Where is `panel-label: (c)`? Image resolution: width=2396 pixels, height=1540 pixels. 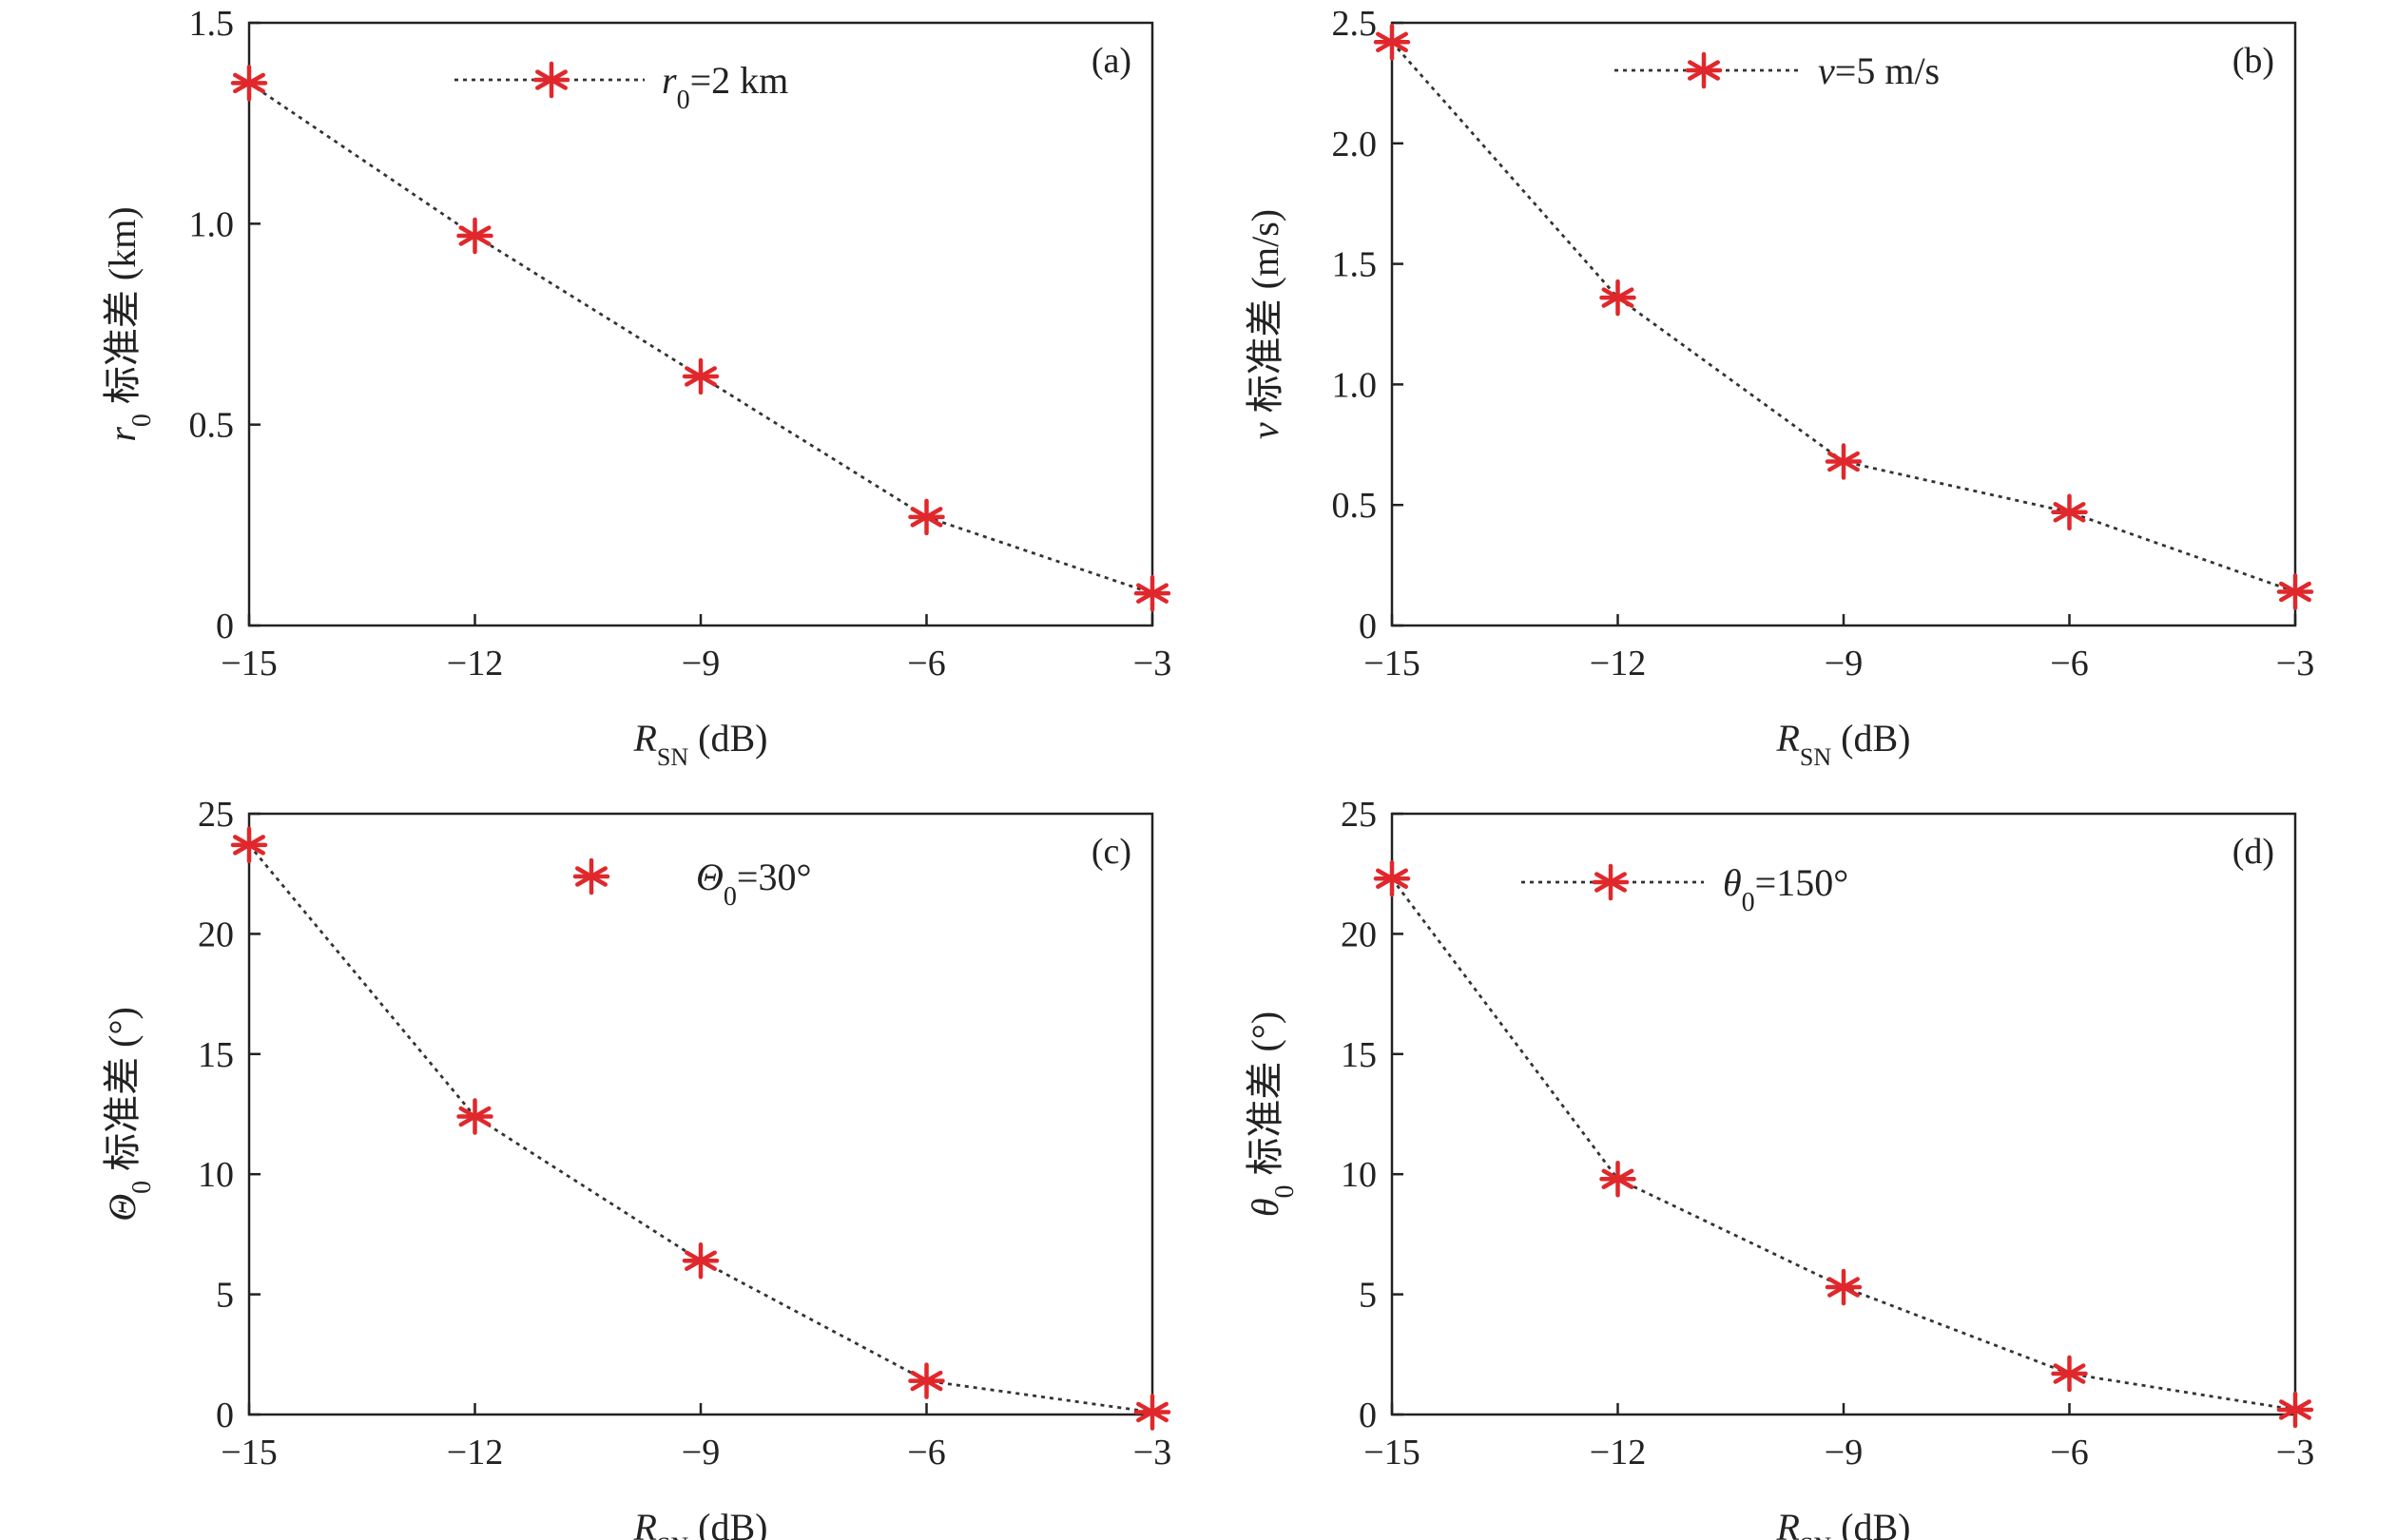
panel-label: (c) is located at coordinates (1111, 852).